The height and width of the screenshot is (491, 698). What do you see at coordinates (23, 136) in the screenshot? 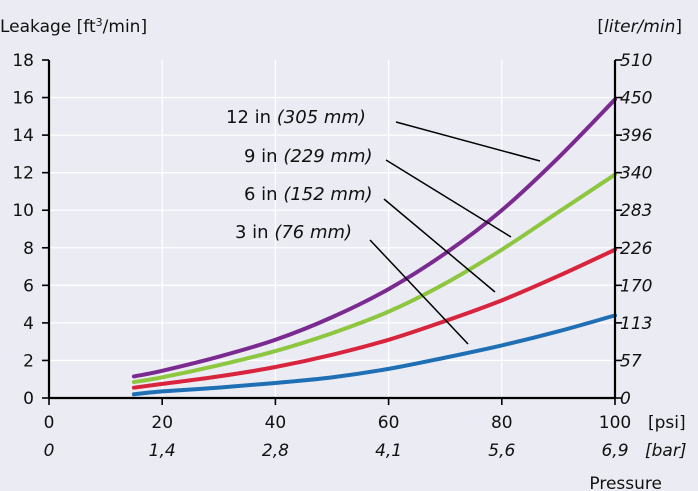
I see `y-tick-label-left: 14` at bounding box center [23, 136].